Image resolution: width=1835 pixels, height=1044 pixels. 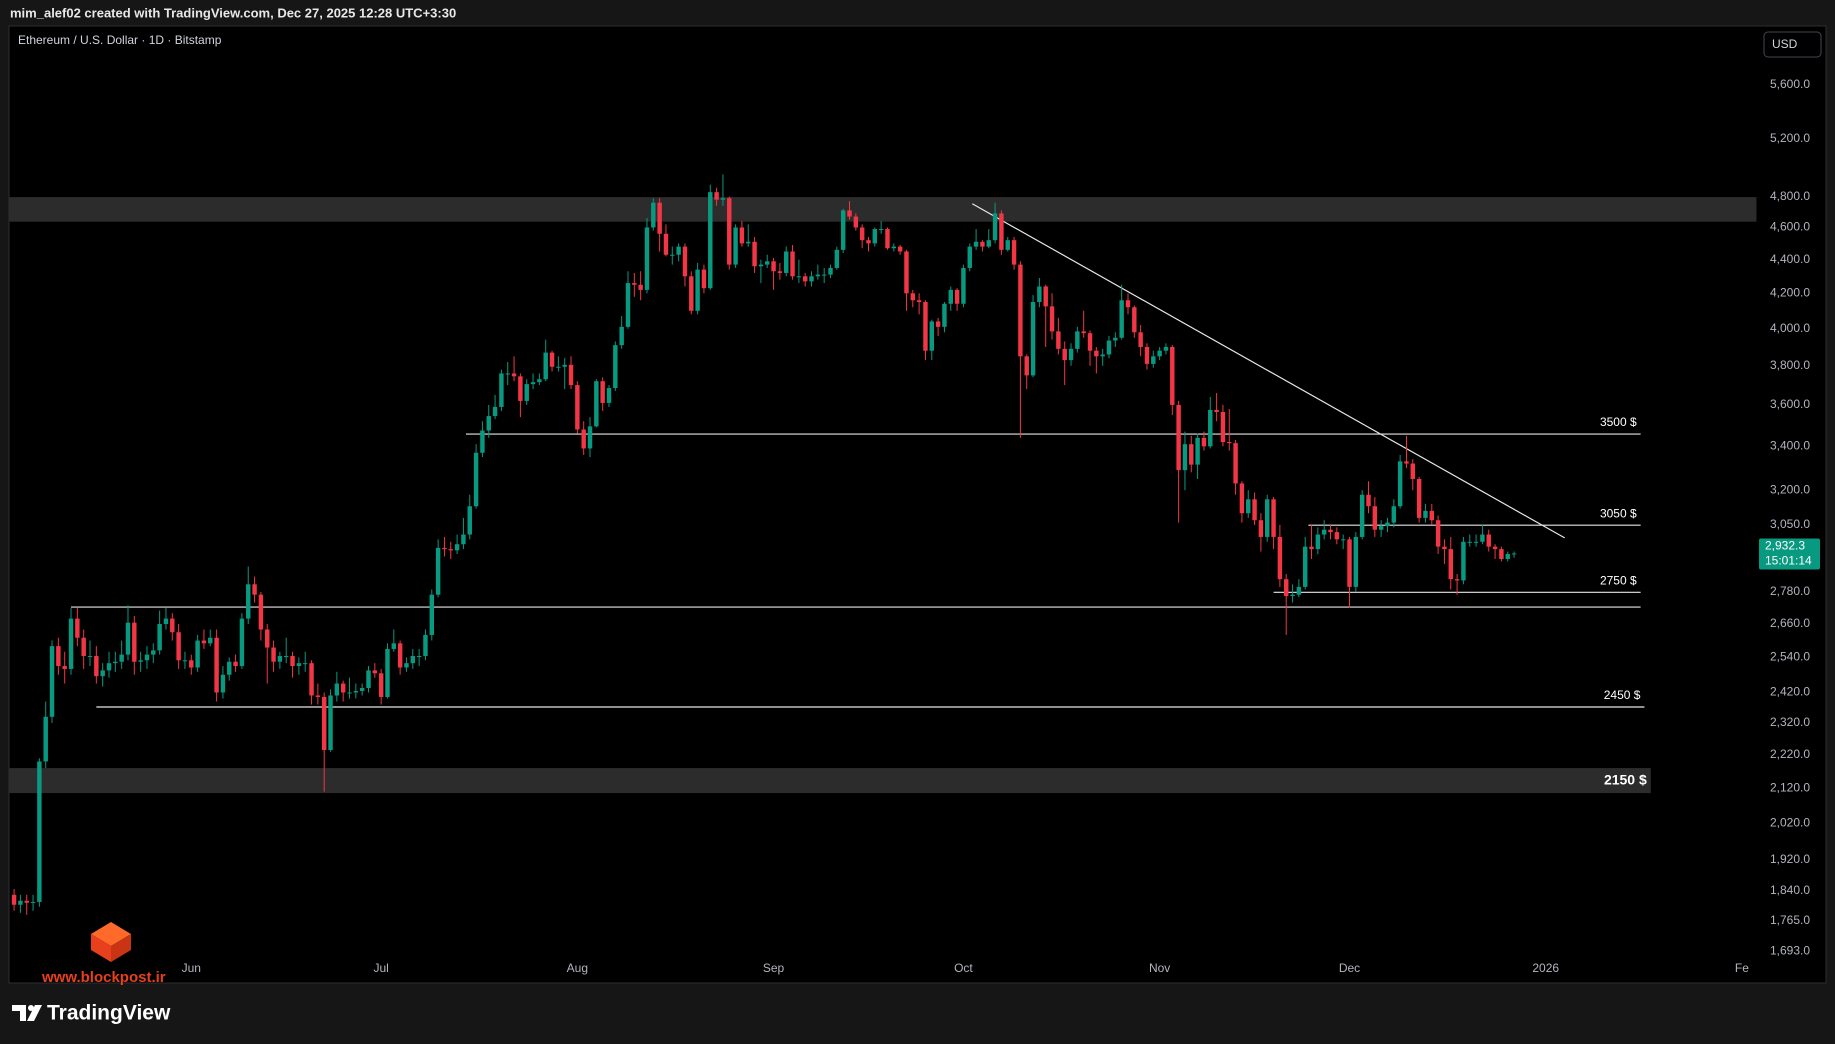 What do you see at coordinates (1790, 859) in the screenshot?
I see `y-tick-label: 1,920.0` at bounding box center [1790, 859].